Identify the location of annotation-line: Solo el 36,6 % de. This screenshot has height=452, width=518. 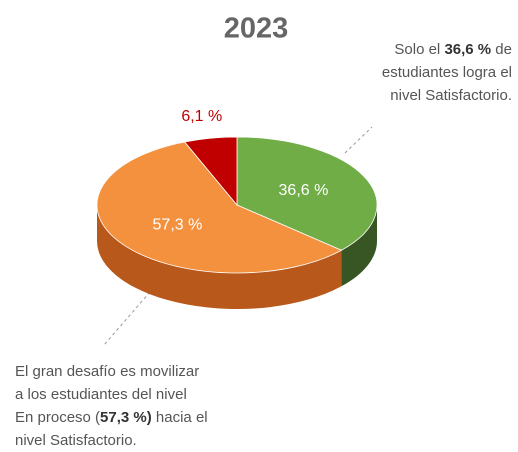
(453, 49).